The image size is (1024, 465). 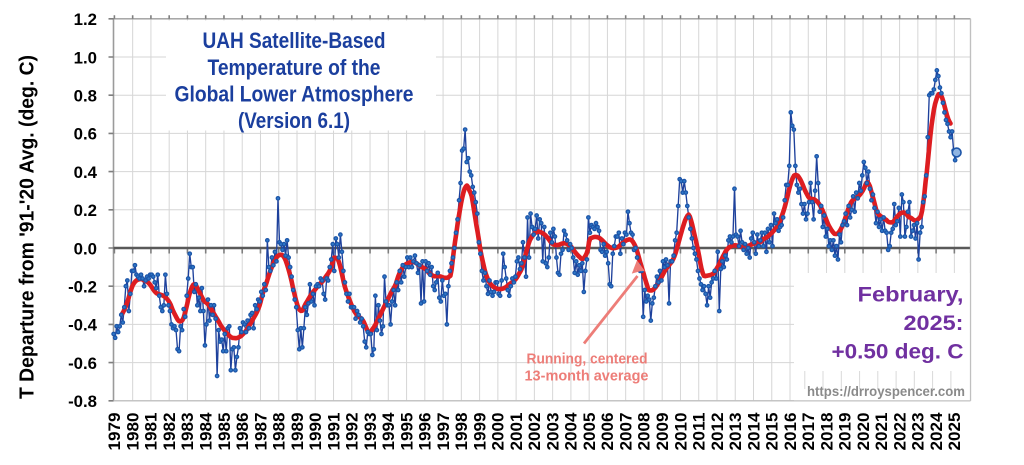 I want to click on svg-text: 2011, so click(x=700, y=432).